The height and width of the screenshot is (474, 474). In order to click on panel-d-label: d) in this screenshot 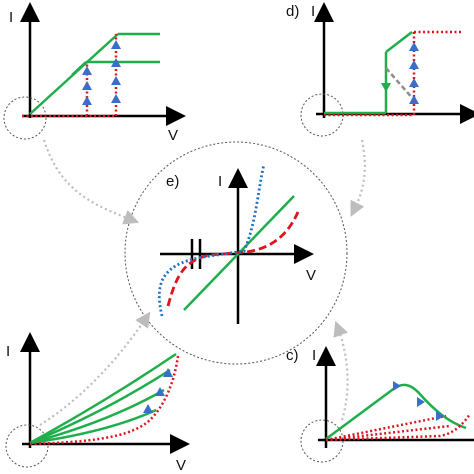, I will do `click(292, 11)`.